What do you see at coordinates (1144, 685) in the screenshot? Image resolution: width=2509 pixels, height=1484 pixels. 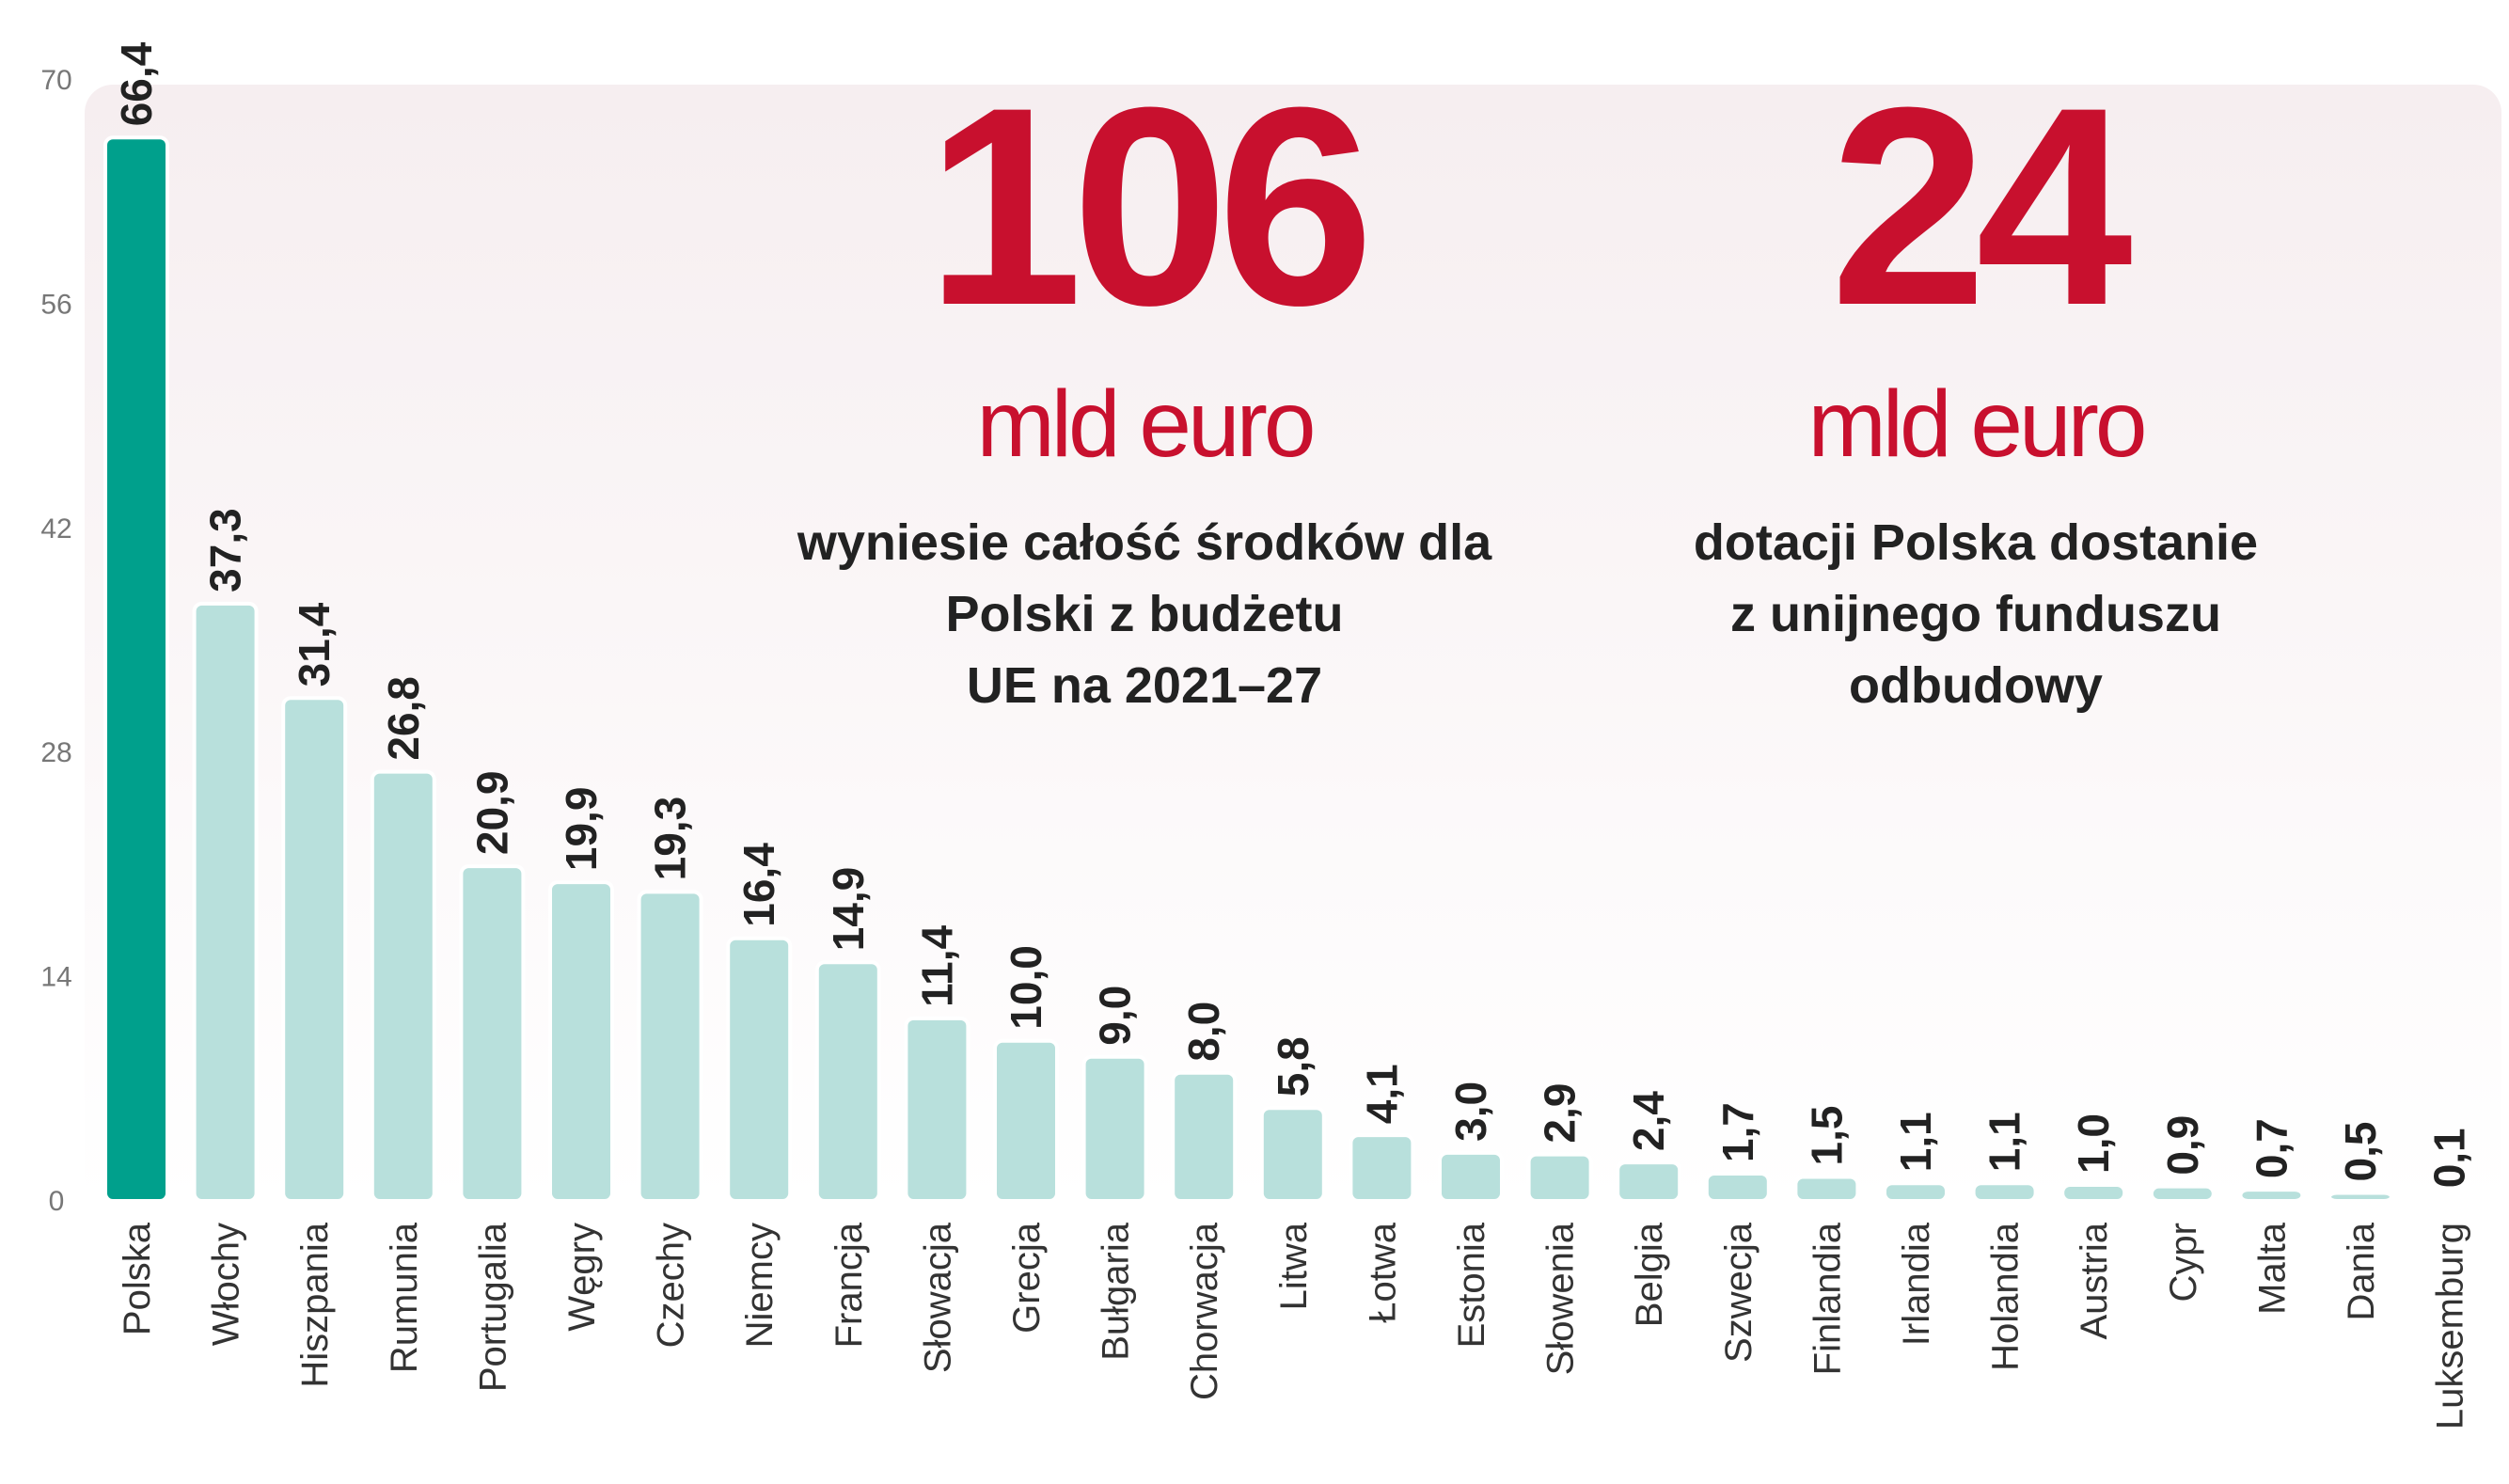 I see `description: UE na 2021–27` at bounding box center [1144, 685].